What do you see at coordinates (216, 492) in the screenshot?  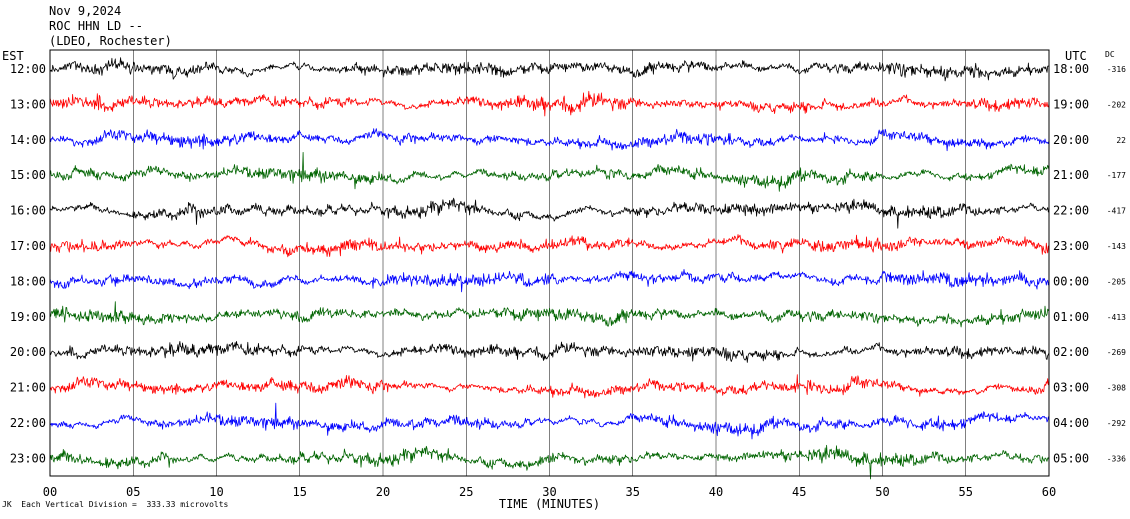 I see `x-tick-label: 10` at bounding box center [216, 492].